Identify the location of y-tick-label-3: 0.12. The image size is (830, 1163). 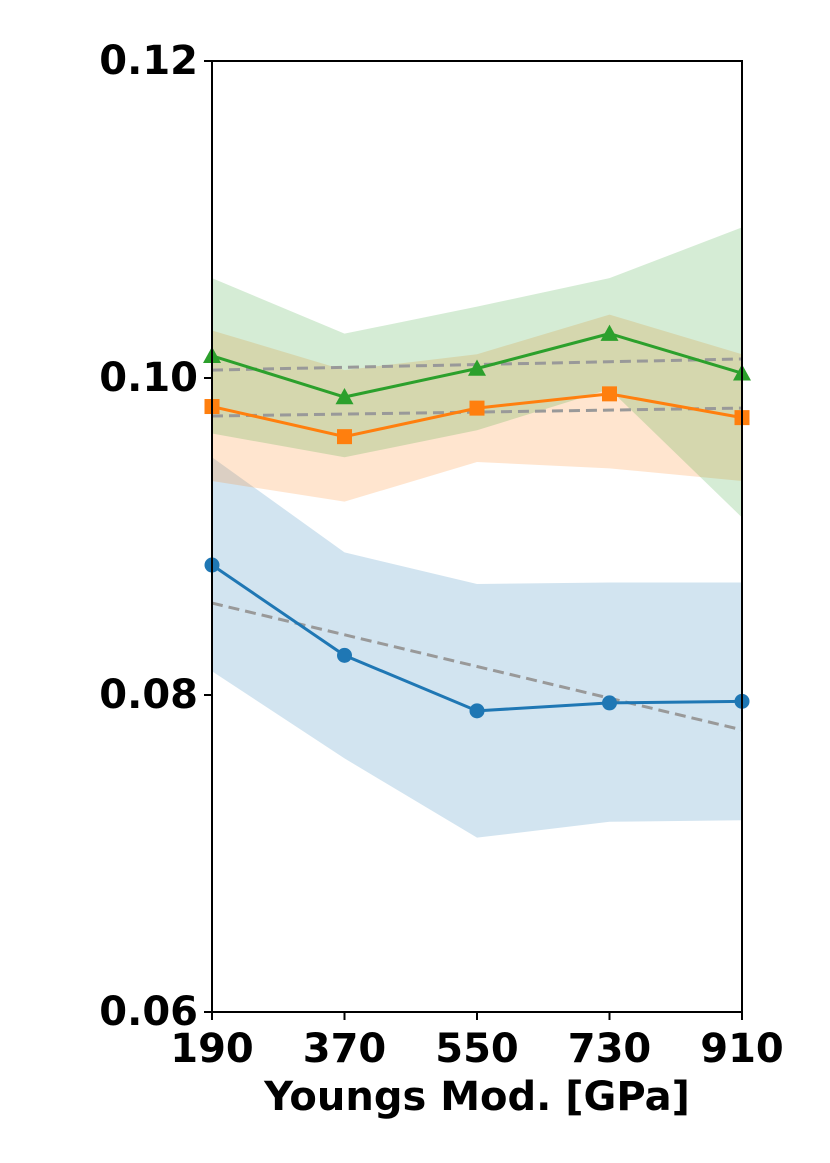
(148, 61).